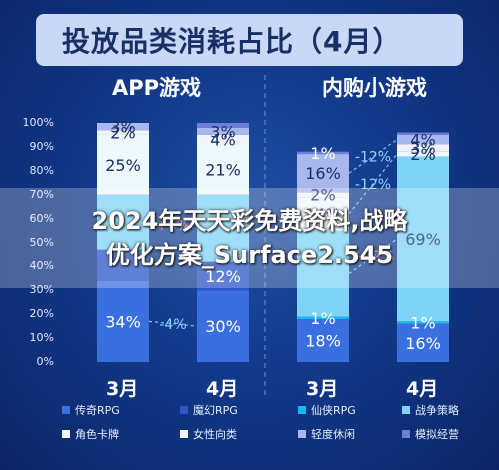  Describe the element at coordinates (121, 410) in the screenshot. I see `legend-item: 传奇RPG` at that location.